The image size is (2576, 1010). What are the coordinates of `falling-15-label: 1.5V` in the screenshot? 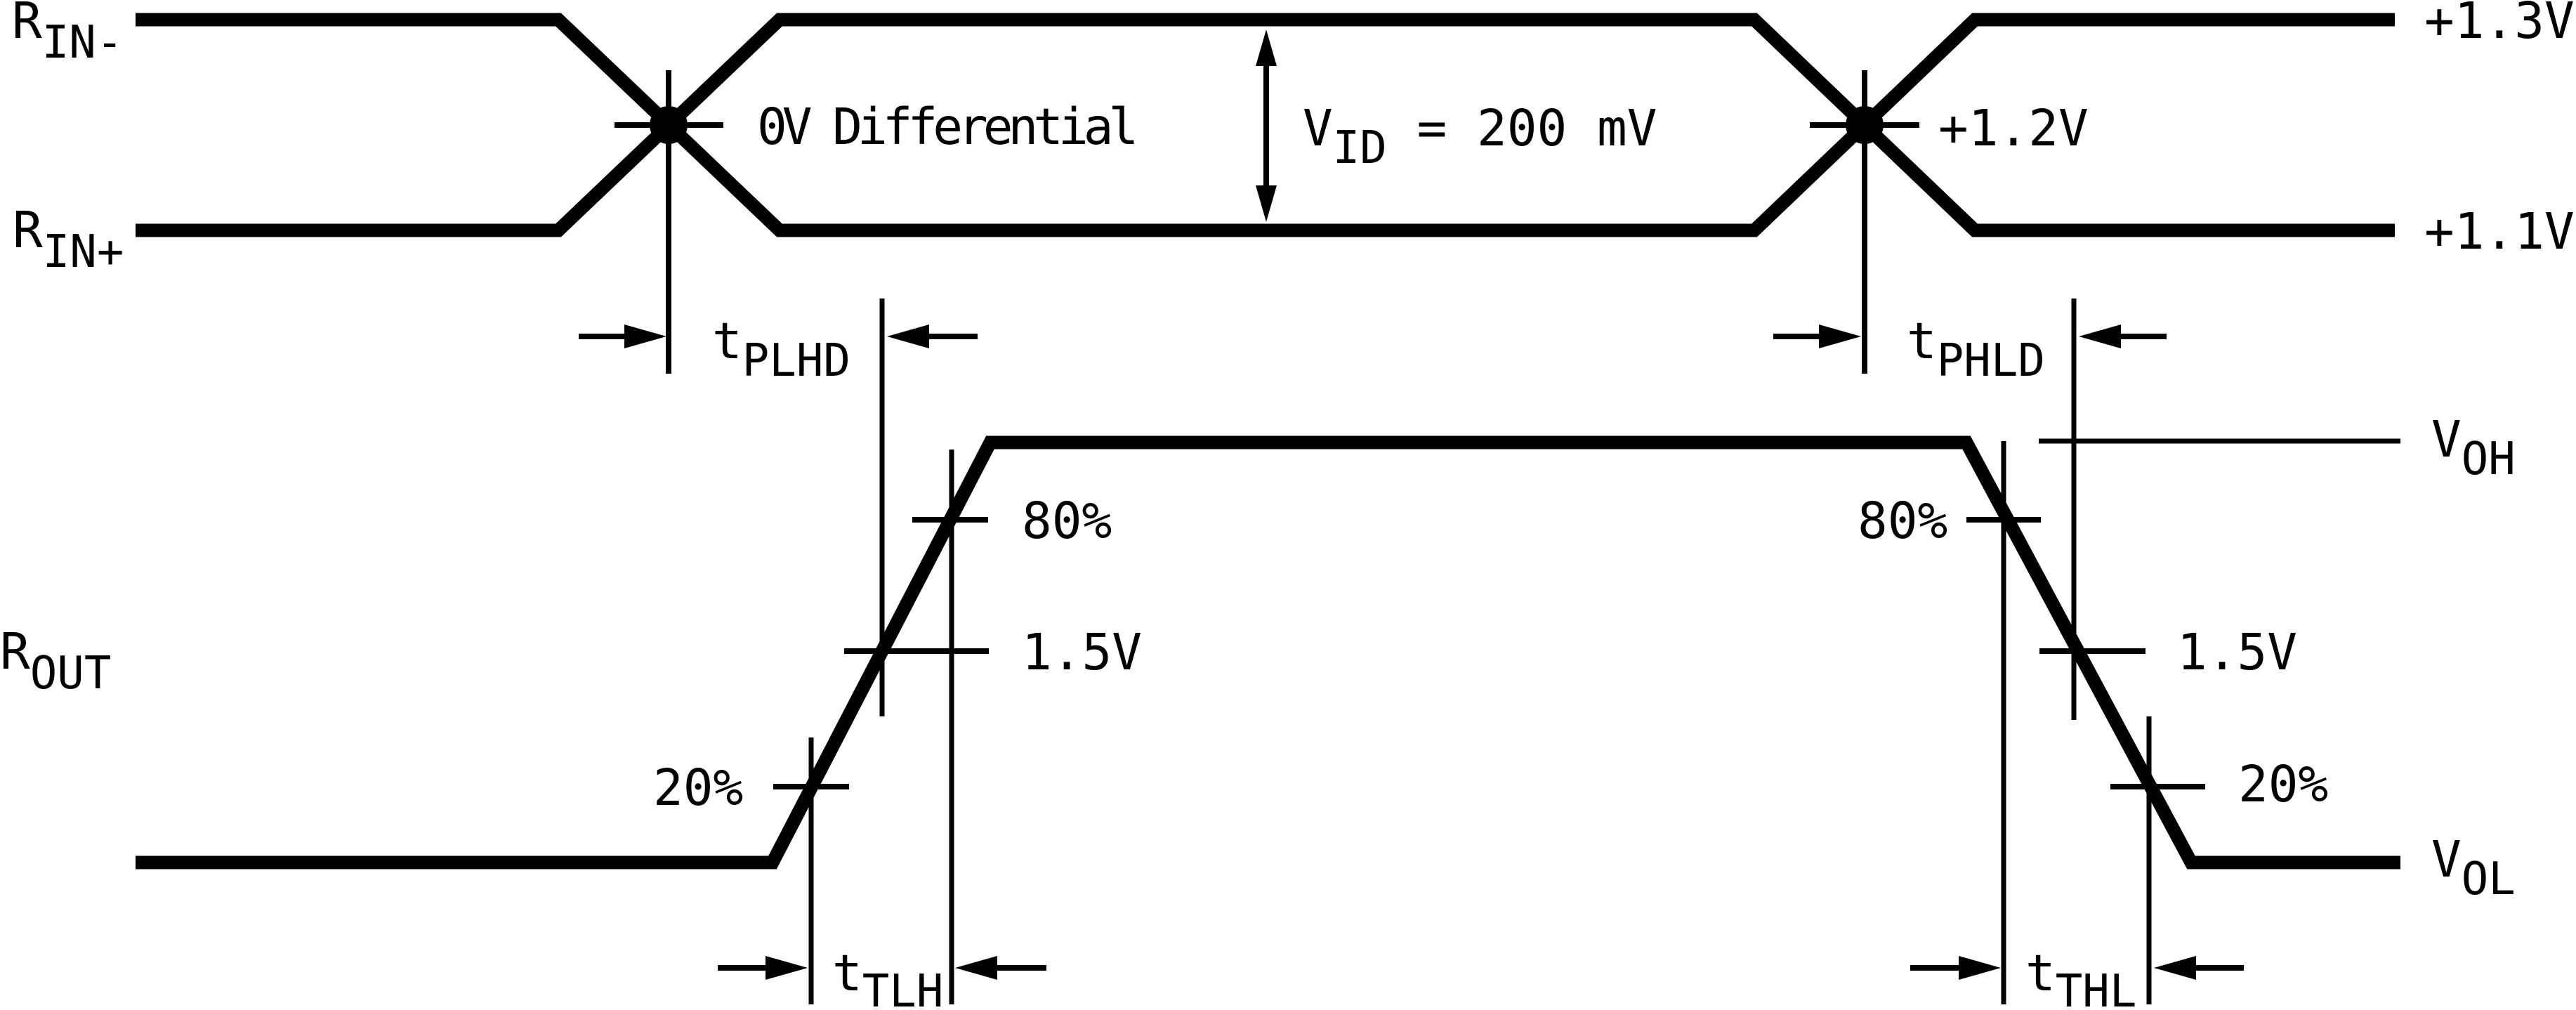 It's located at (2237, 652).